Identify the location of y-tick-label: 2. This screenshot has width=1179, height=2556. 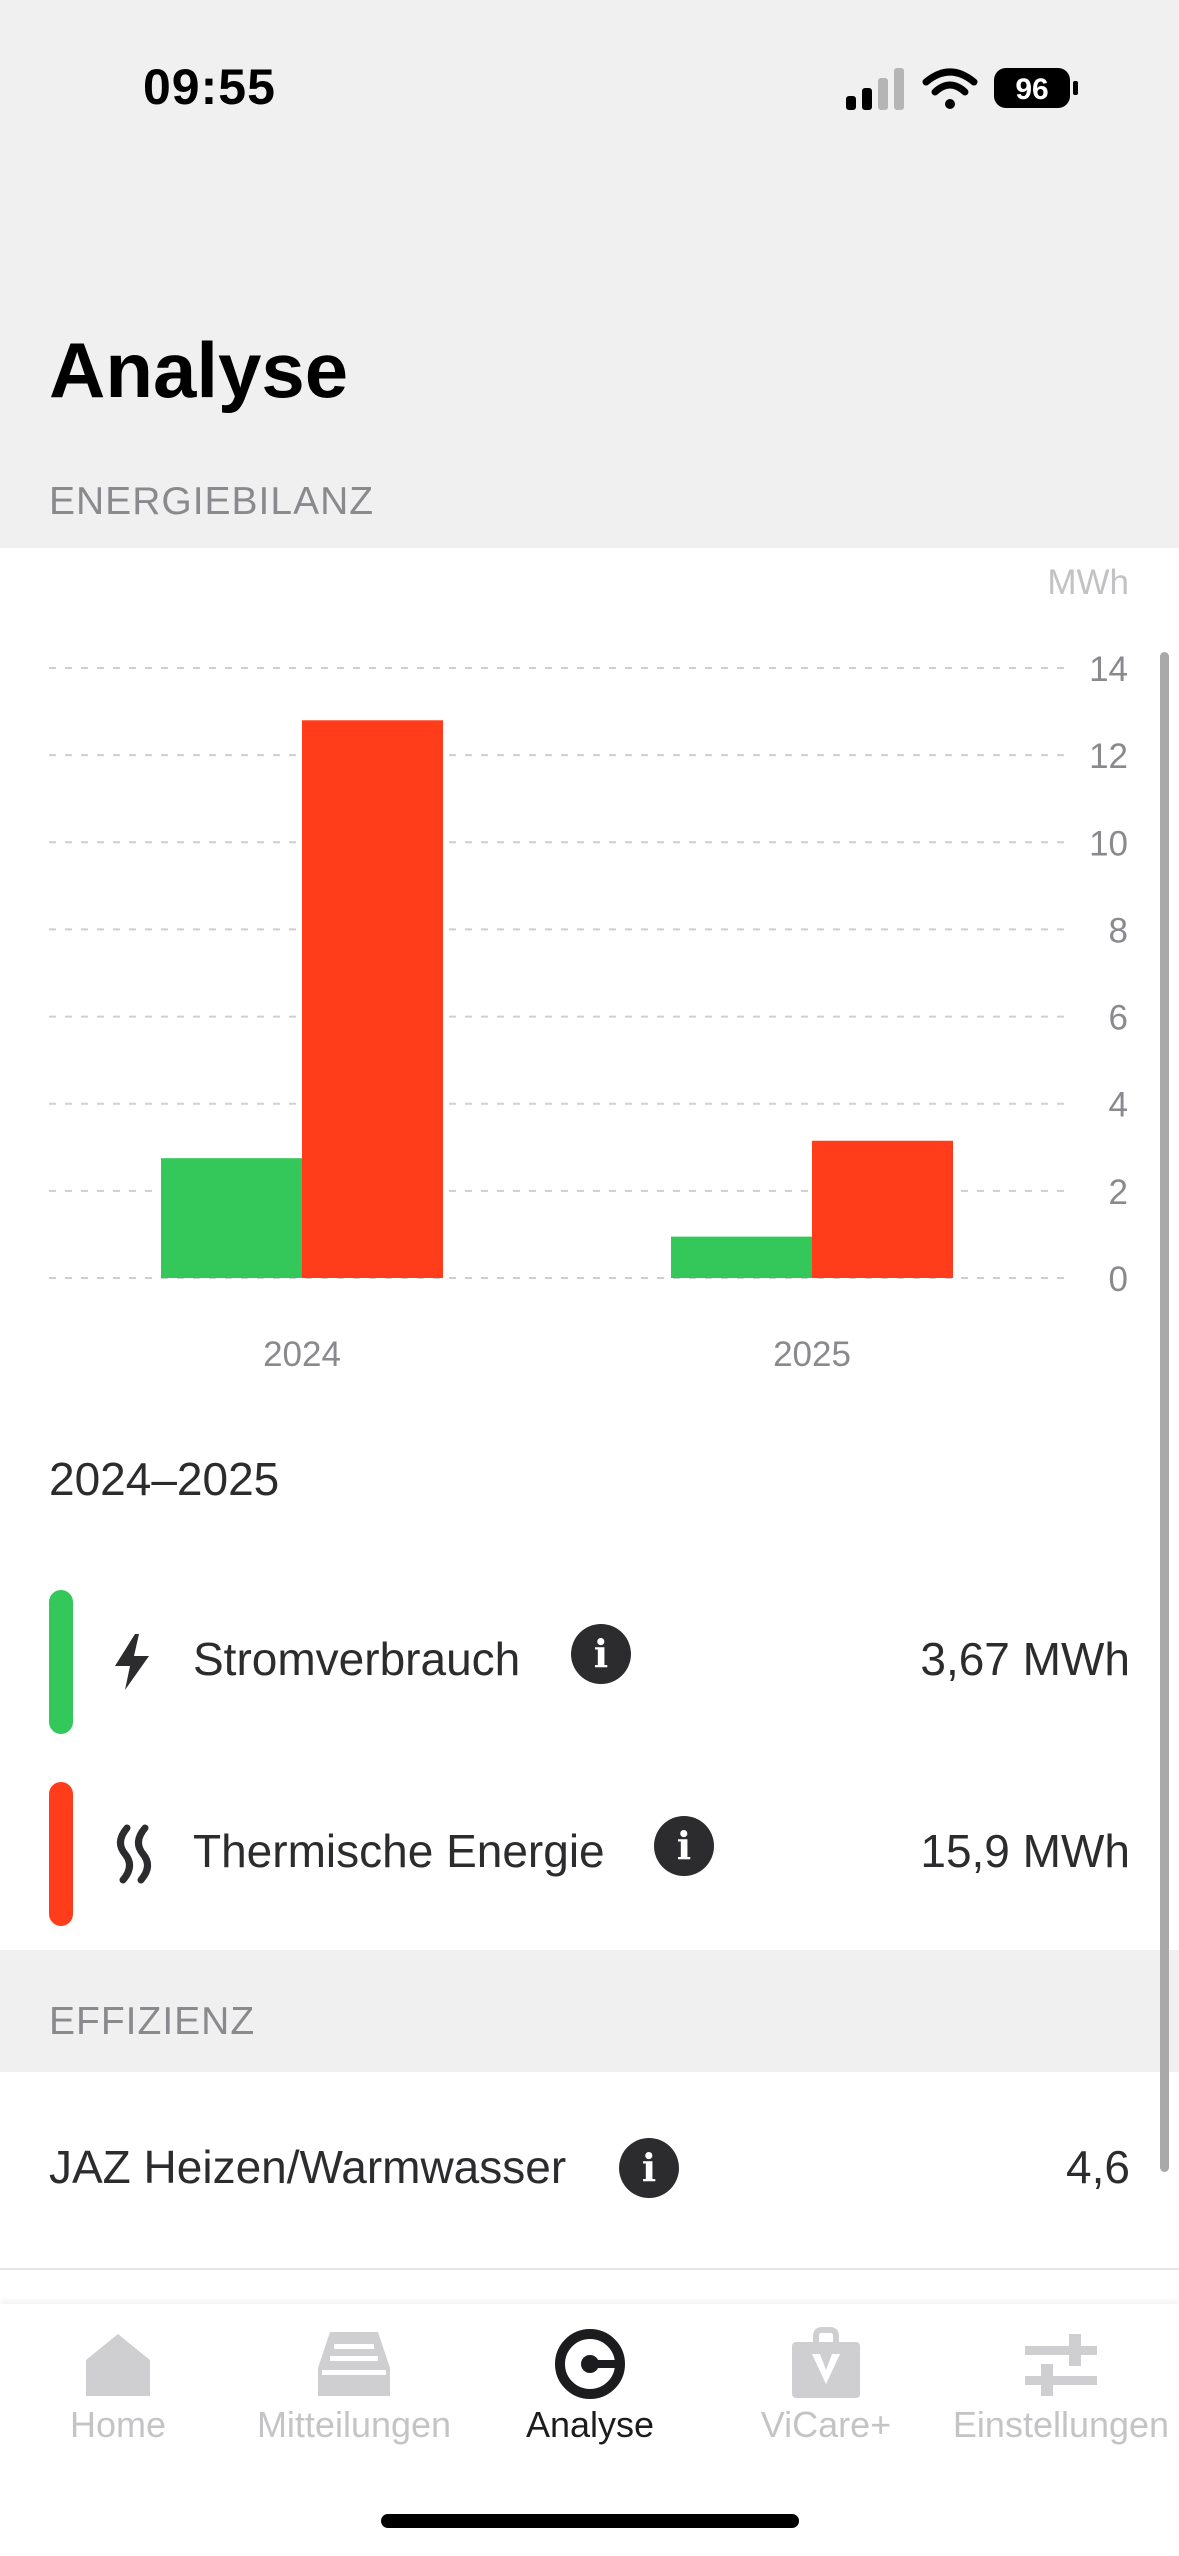
(1118, 1192).